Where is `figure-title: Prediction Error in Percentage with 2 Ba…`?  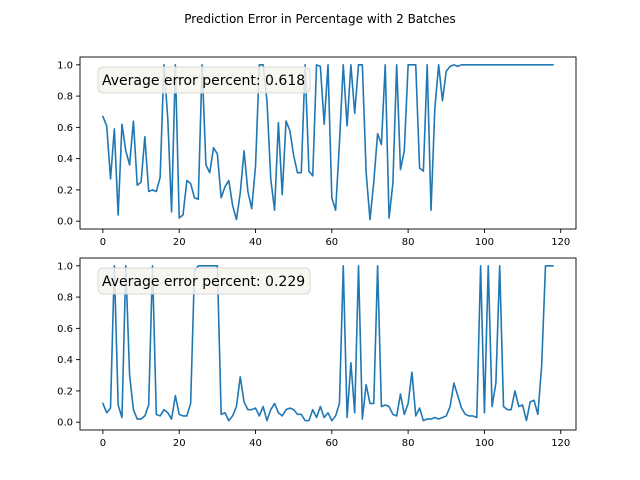 figure-title: Prediction Error in Percentage with 2 Ba… is located at coordinates (319, 19).